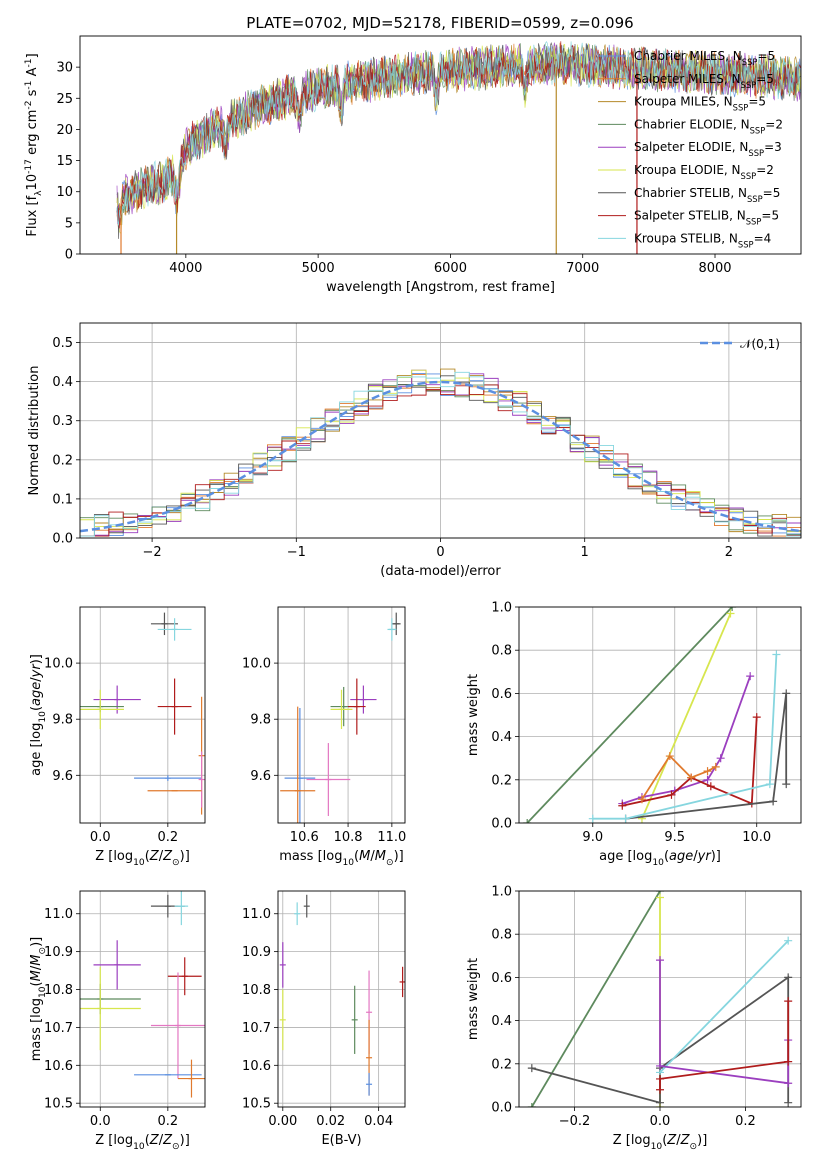 The image size is (819, 1170). Describe the element at coordinates (440, 461) in the screenshot. I see `histogram-series` at that location.